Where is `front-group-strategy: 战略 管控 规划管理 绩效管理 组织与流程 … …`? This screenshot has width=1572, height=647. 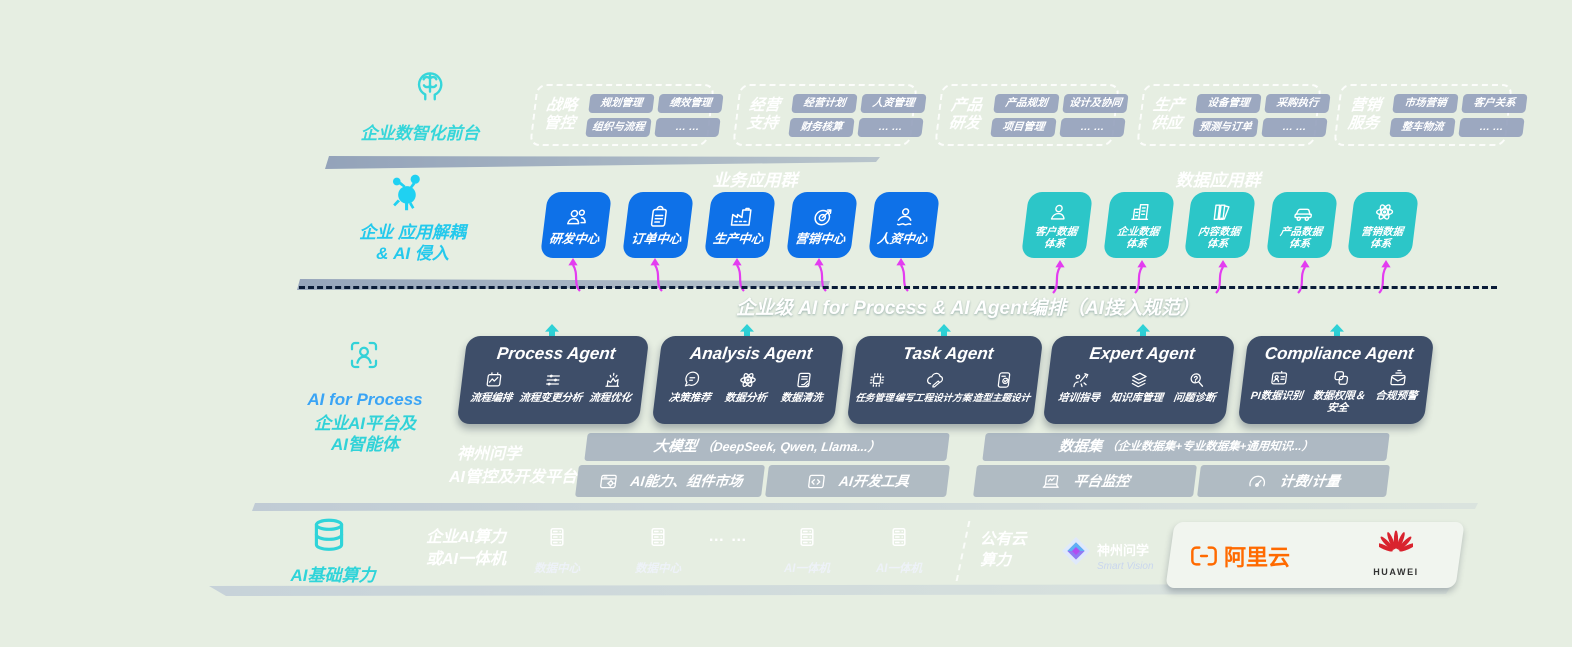
front-group-strategy: 战略 管控 规划管理 绩效管理 组织与流程 … … is located at coordinates (626, 115).